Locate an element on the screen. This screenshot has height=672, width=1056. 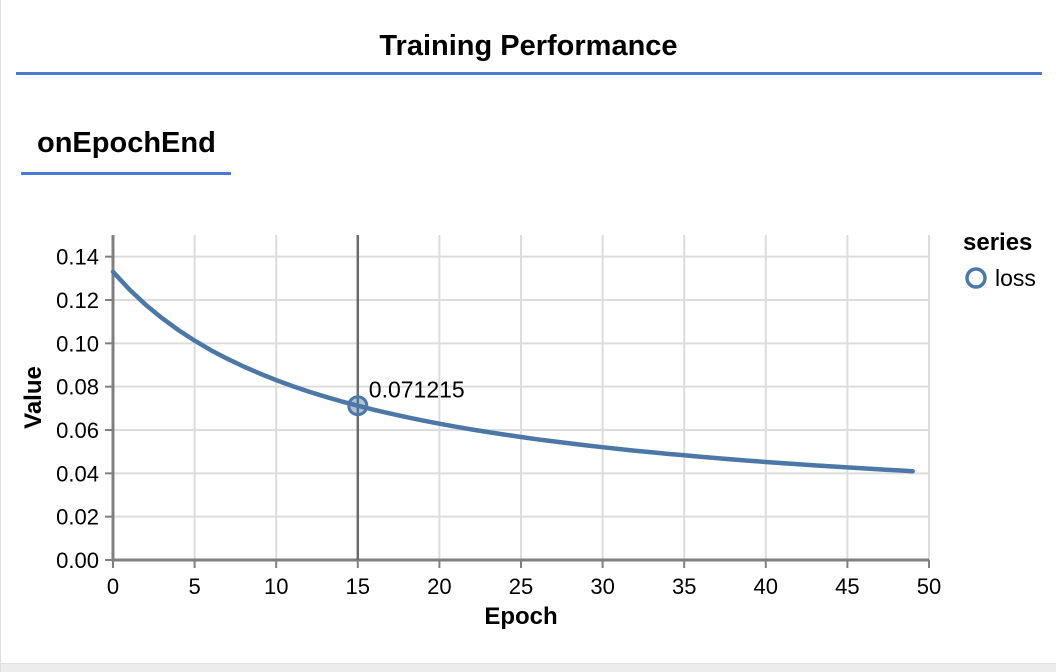
y-tick-label: 0.04 is located at coordinates (77, 473).